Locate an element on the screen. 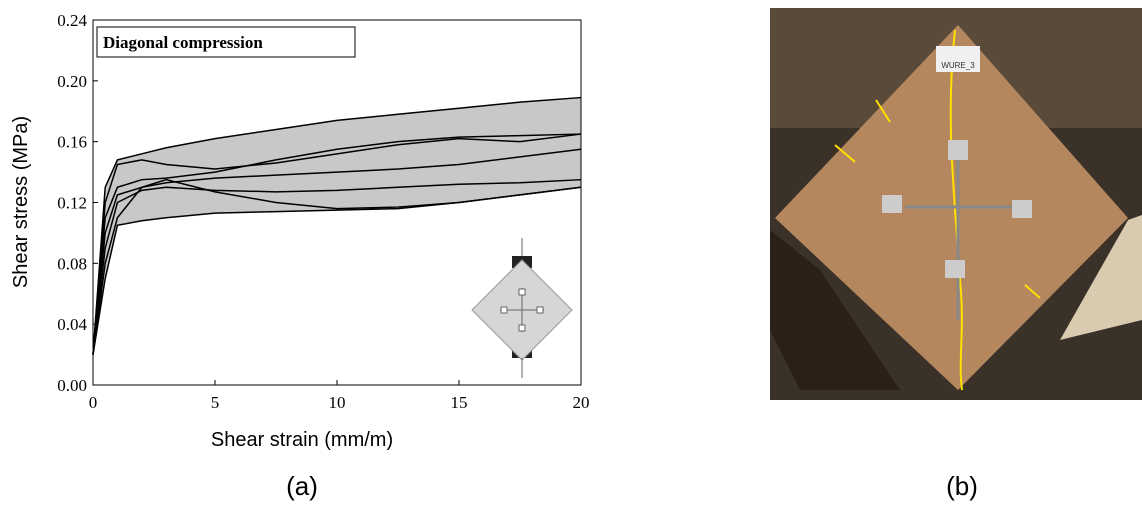 Image resolution: width=1142 pixels, height=506 pixels. instrument is located at coordinates (965, 230).